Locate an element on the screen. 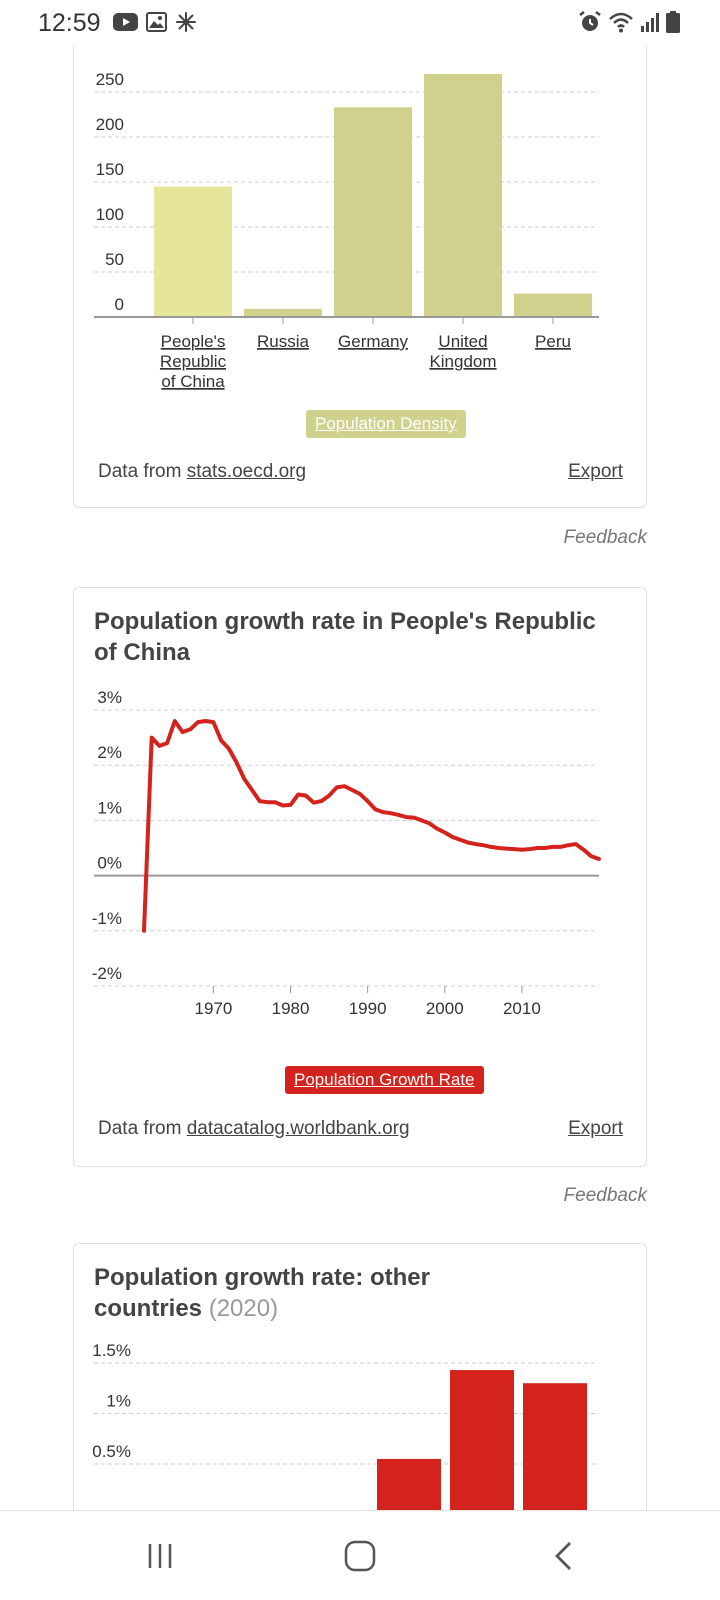 The image size is (720, 1600). navigation-bar is located at coordinates (360, 1555).